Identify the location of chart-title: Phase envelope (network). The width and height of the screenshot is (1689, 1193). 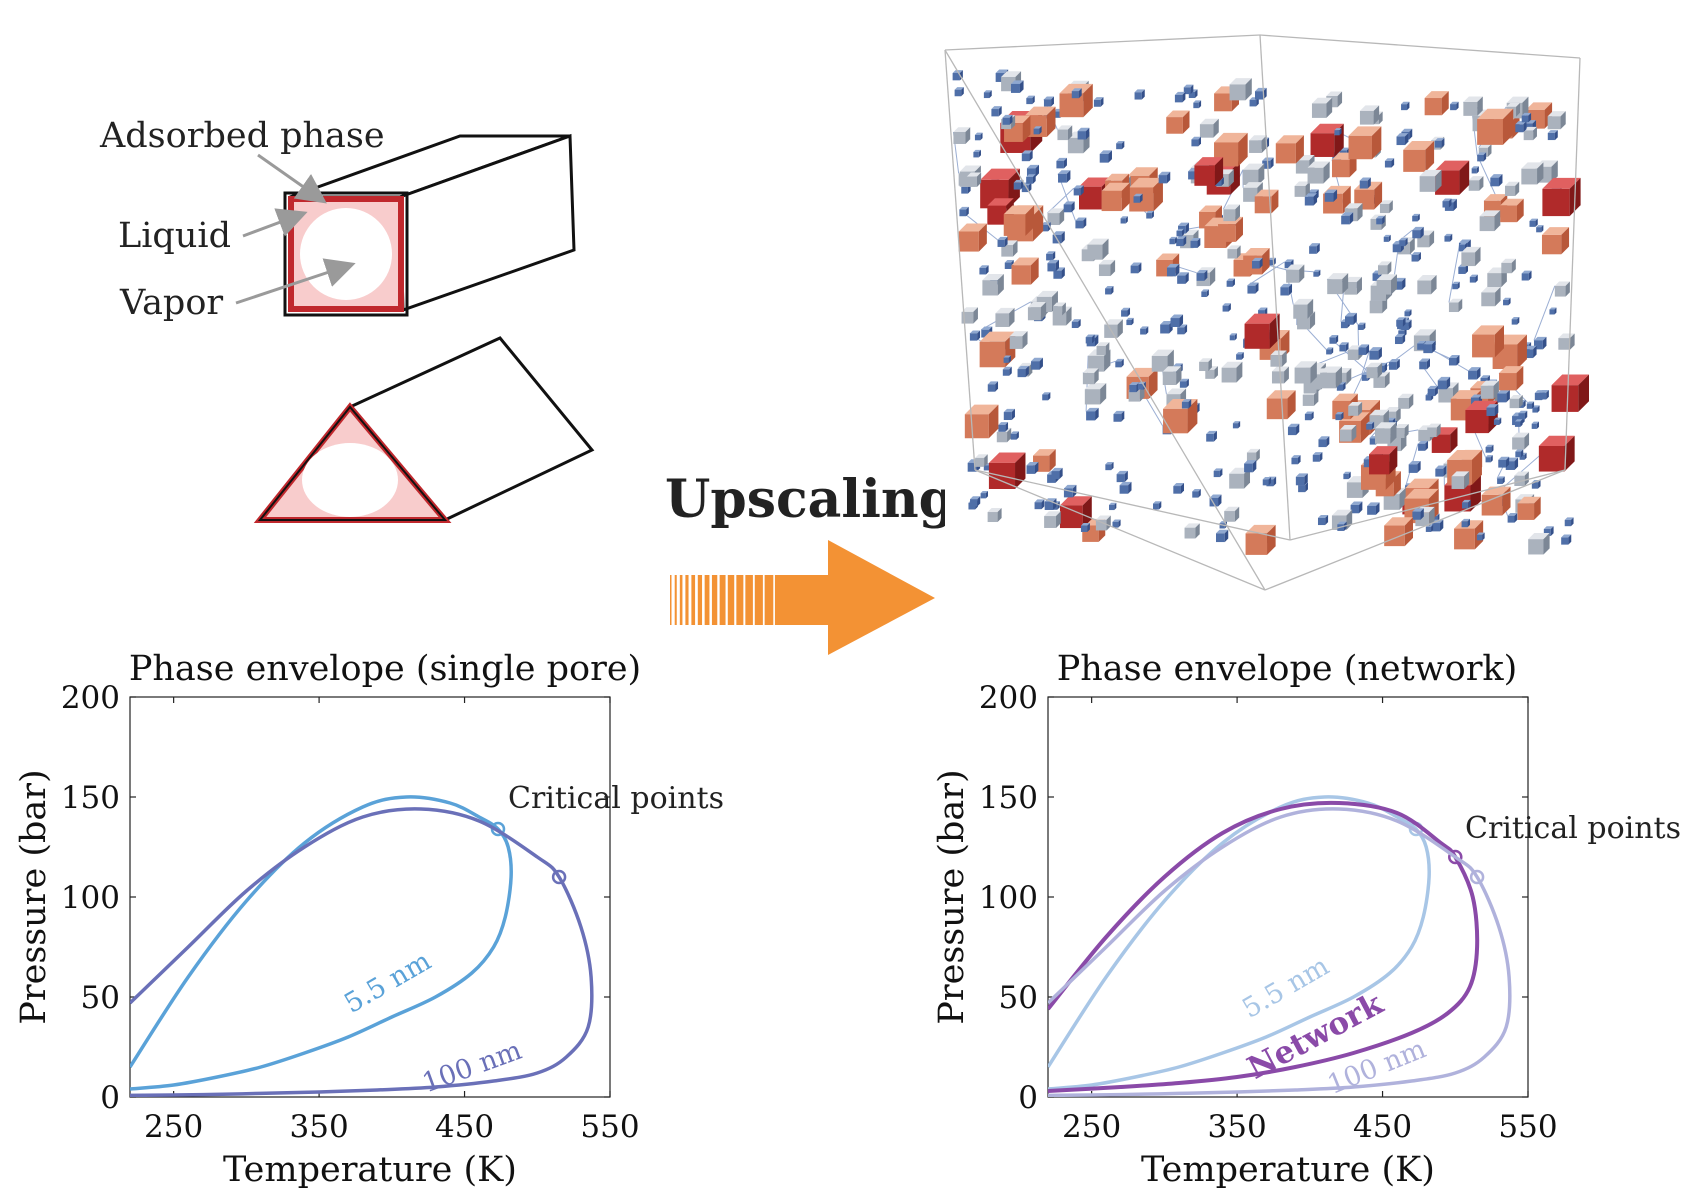
(1287, 669).